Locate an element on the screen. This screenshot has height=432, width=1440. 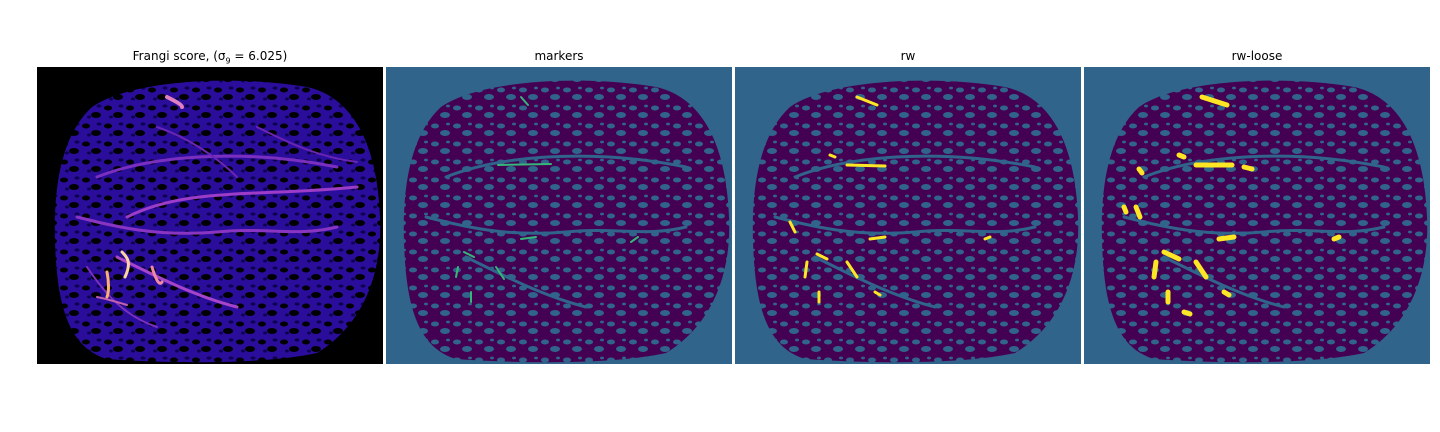
rwloose-channels is located at coordinates (1254, 231).